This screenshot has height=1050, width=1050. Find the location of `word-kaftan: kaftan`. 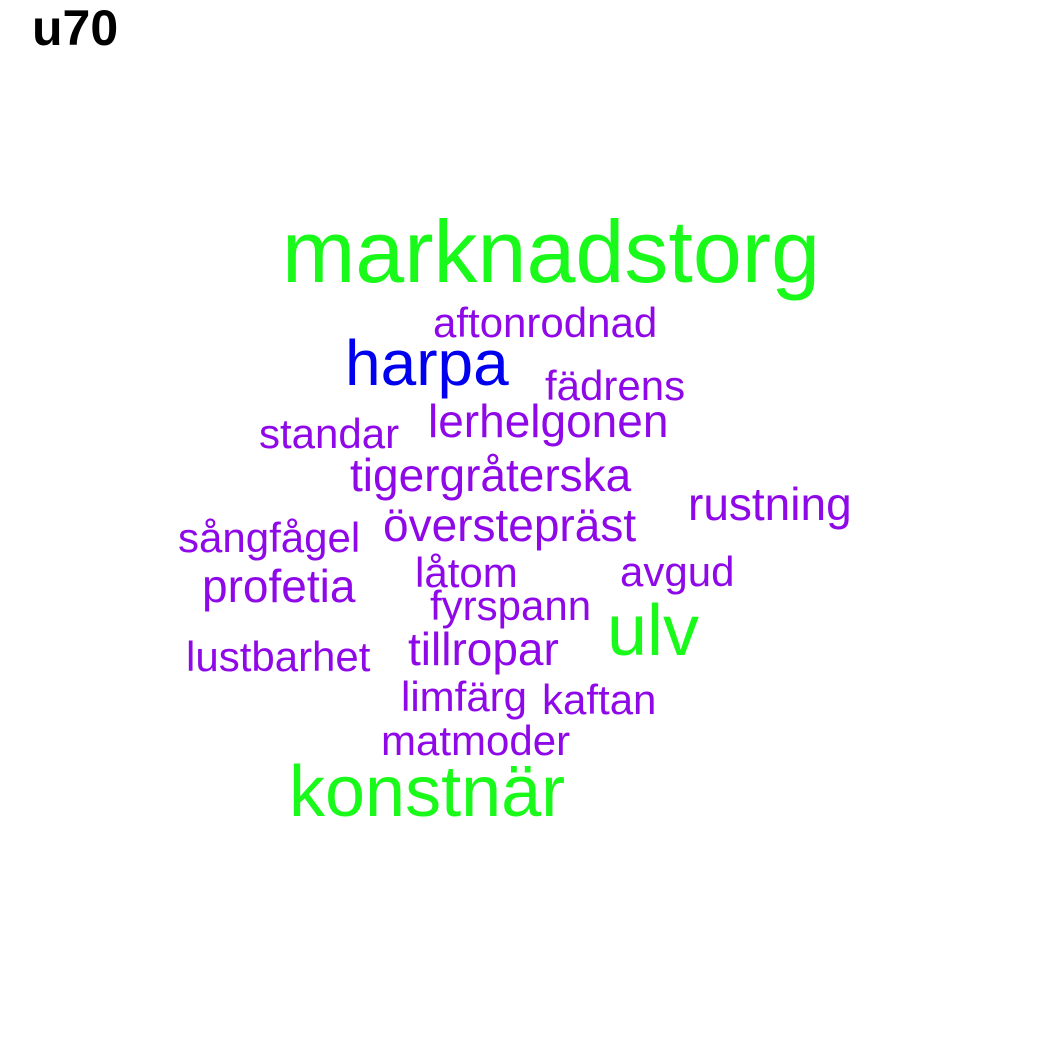

word-kaftan: kaftan is located at coordinates (599, 699).